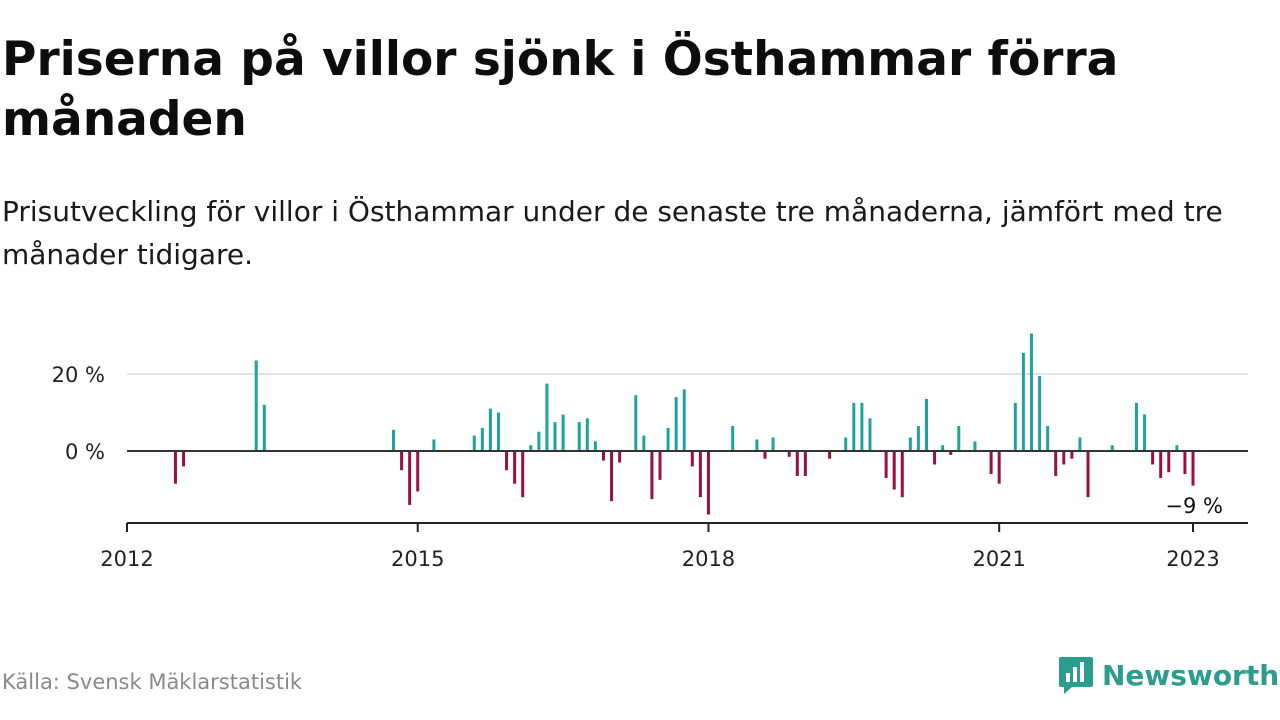 The height and width of the screenshot is (720, 1280). What do you see at coordinates (998, 559) in the screenshot?
I see `x-tick-label: 2021` at bounding box center [998, 559].